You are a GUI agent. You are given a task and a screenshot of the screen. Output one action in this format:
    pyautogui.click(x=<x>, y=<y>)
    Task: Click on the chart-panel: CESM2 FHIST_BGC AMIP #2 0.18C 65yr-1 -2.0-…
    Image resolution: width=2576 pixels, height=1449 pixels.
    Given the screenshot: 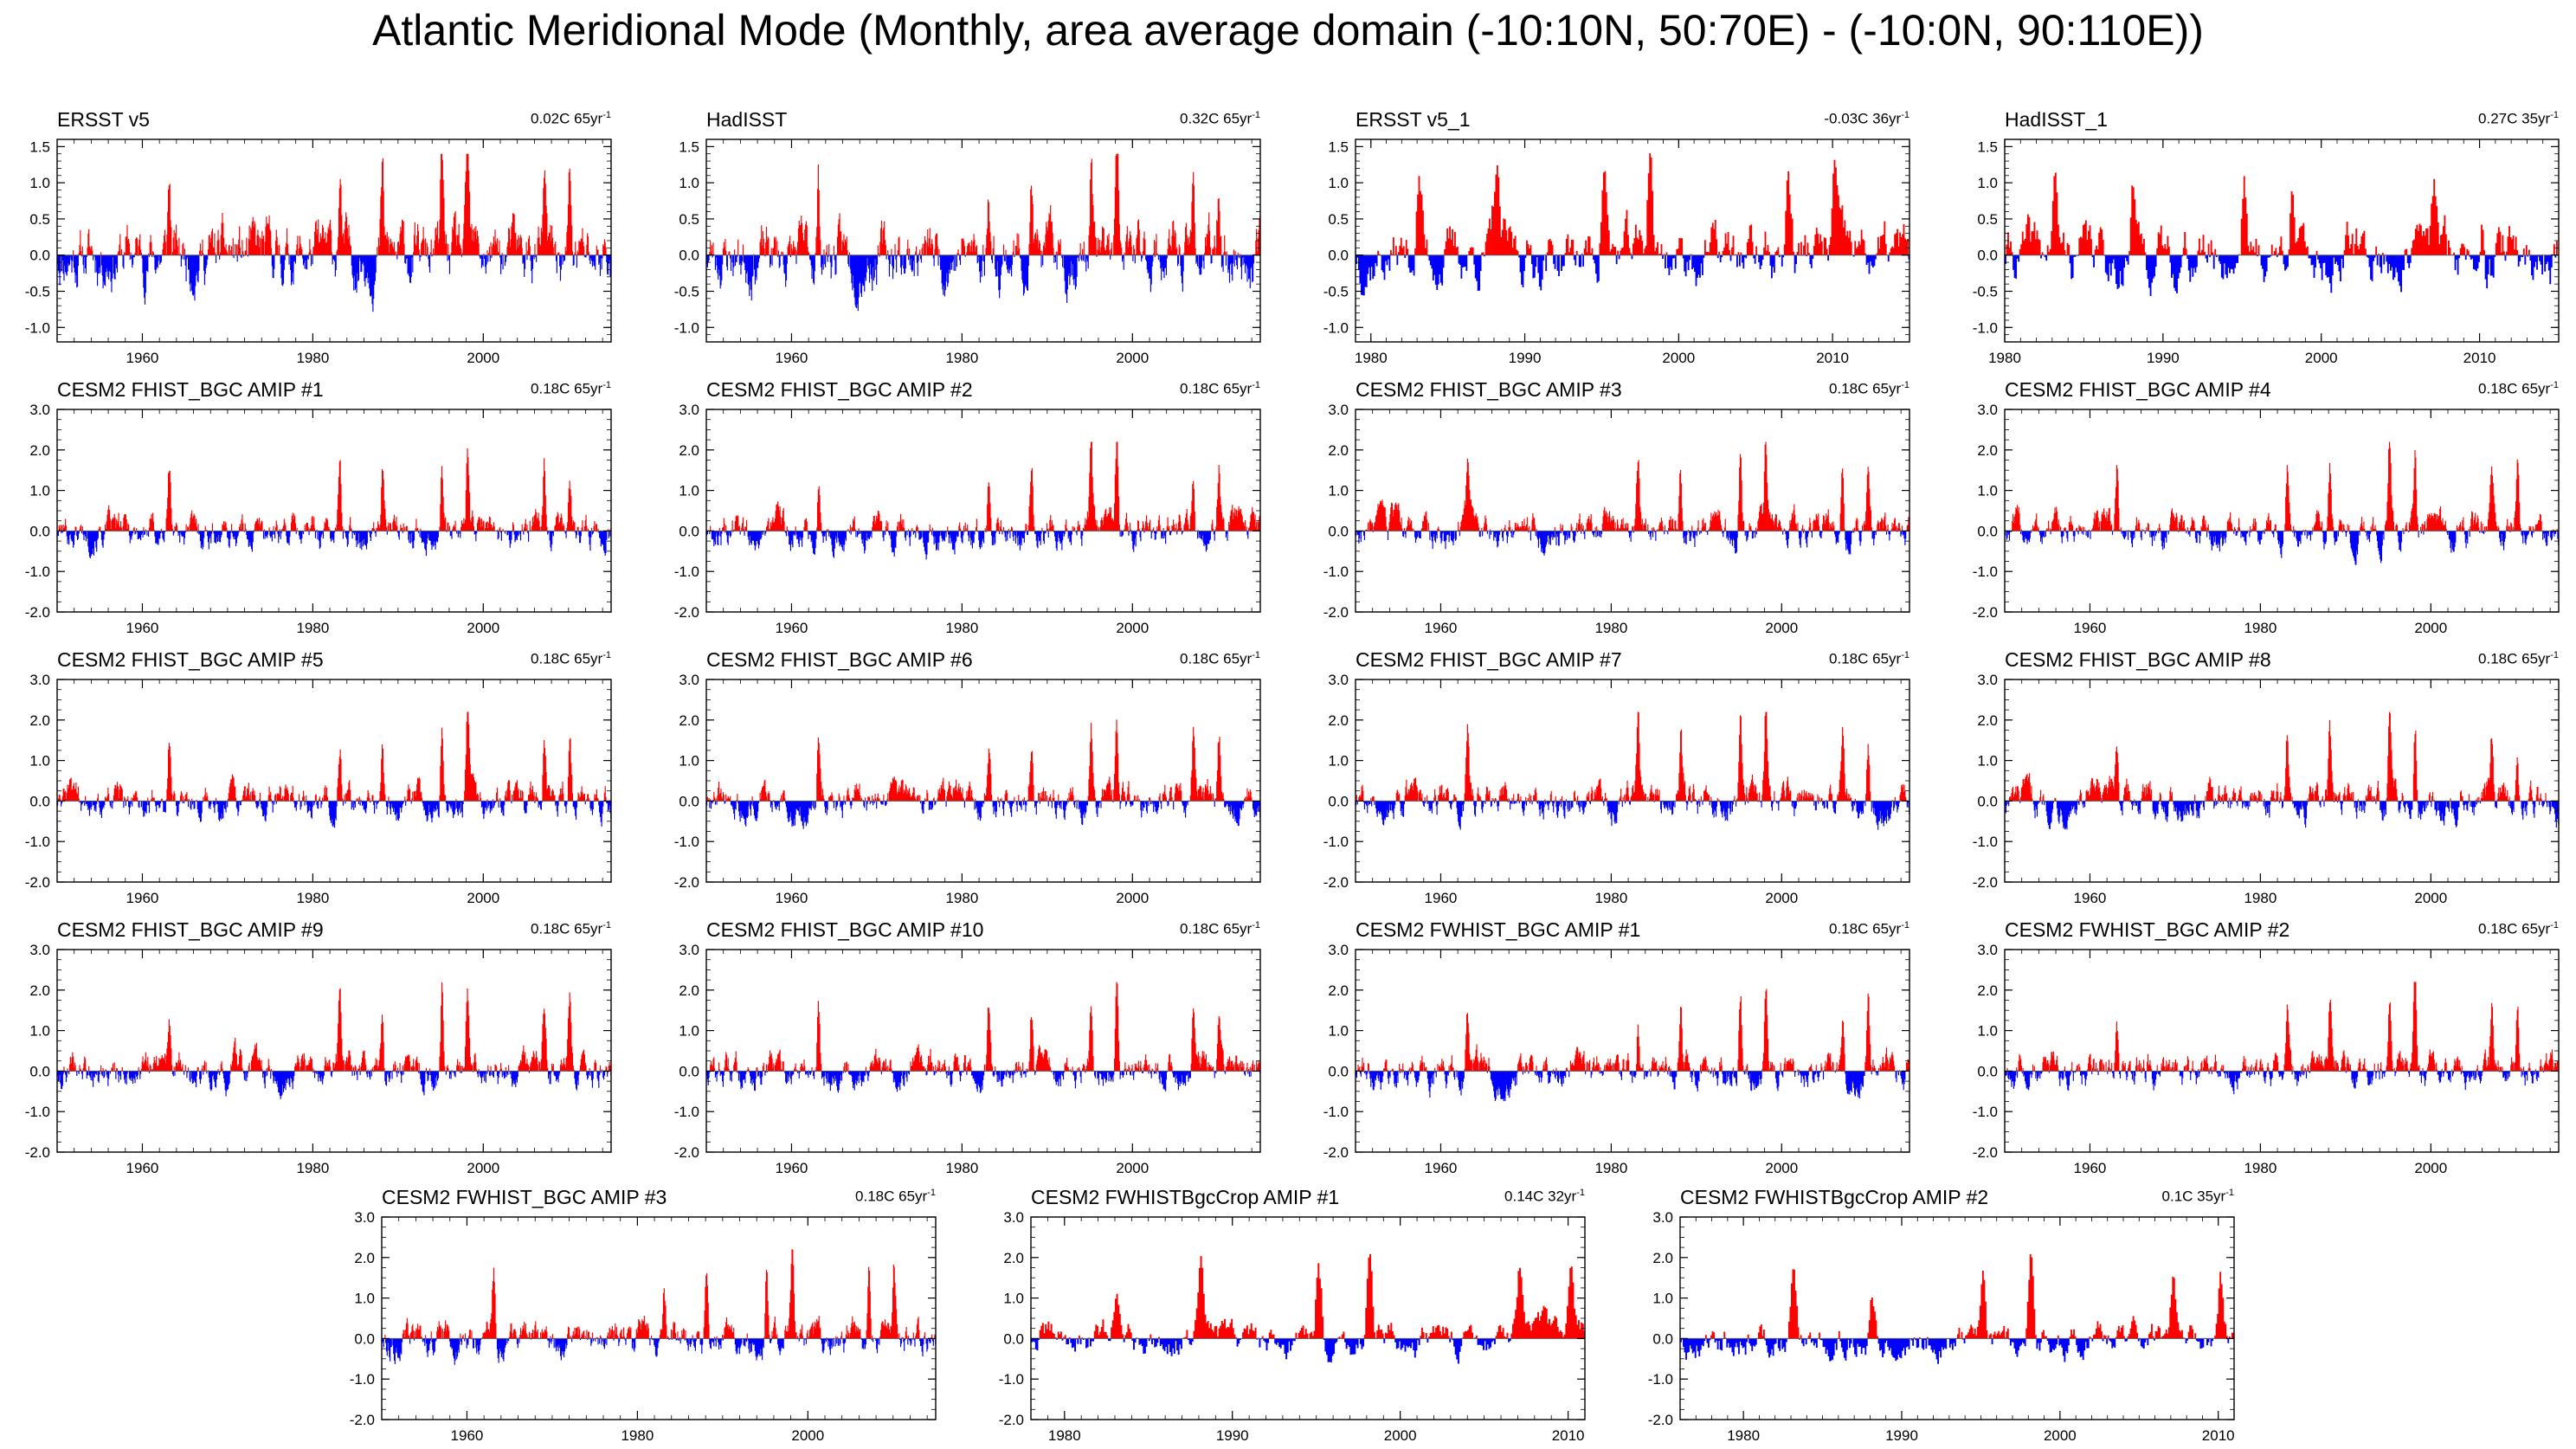 What is the action you would take?
    pyautogui.click(x=961, y=508)
    